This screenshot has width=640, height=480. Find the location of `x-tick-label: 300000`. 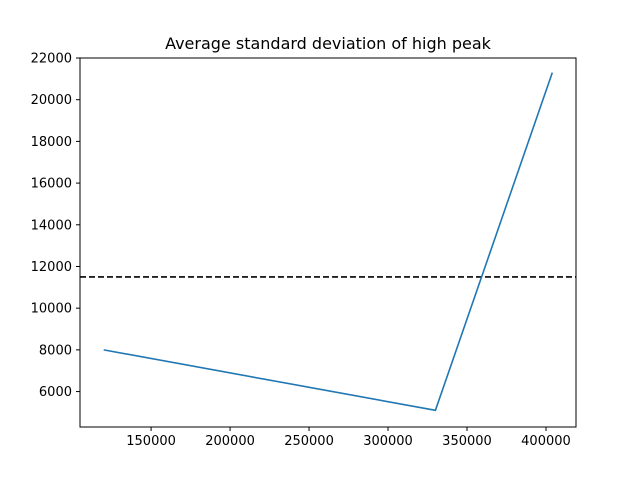

x-tick-label: 300000 is located at coordinates (388, 441).